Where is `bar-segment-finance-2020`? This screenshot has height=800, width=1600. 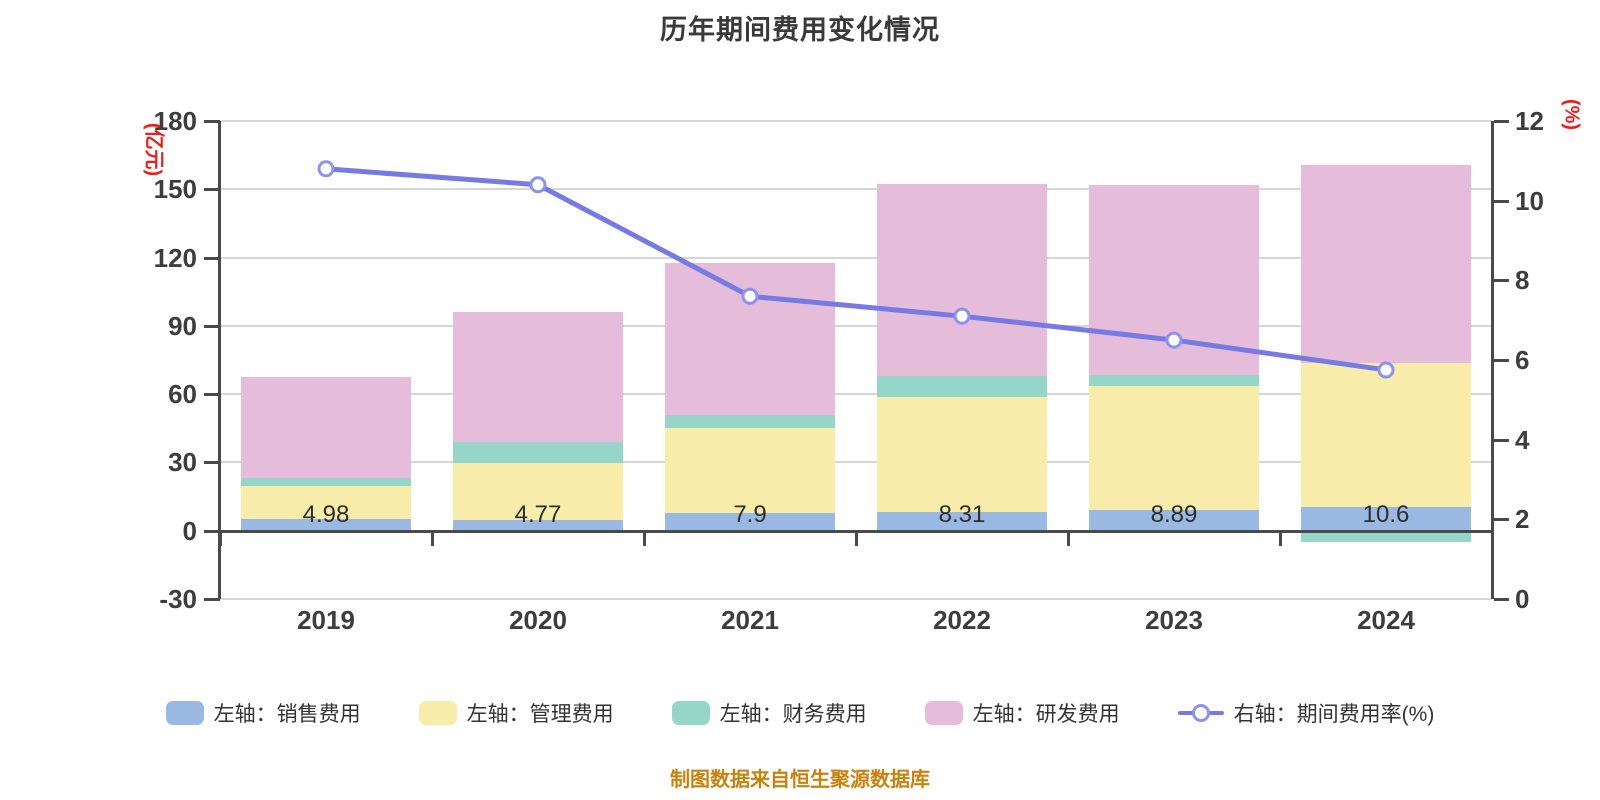 bar-segment-finance-2020 is located at coordinates (538, 453).